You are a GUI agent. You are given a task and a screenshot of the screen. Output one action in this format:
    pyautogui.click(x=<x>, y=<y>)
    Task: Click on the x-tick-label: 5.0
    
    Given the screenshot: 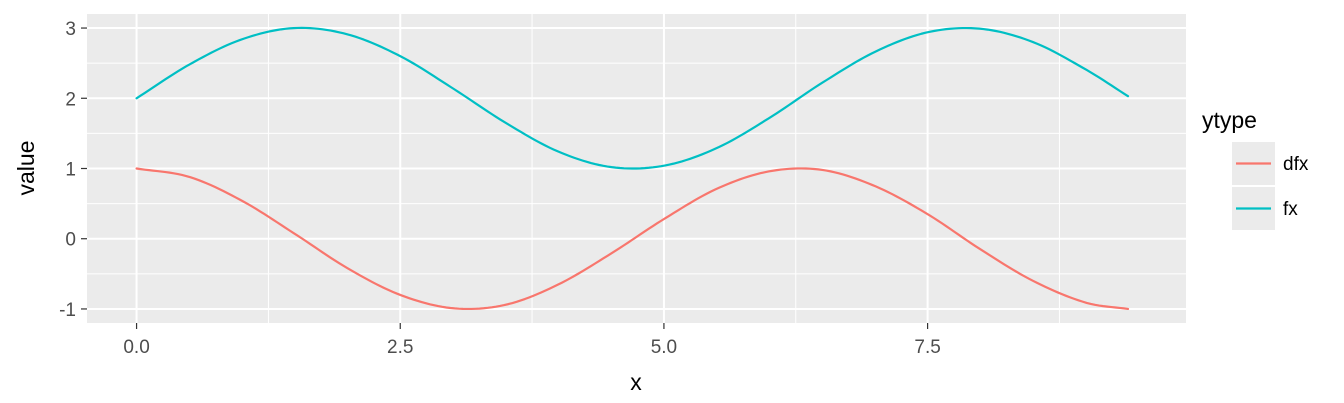 What is the action you would take?
    pyautogui.click(x=664, y=347)
    